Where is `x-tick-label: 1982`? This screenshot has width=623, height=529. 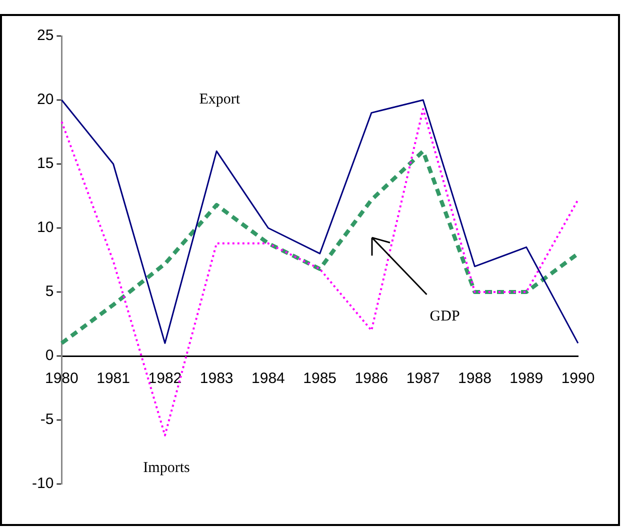 x-tick-label: 1982 is located at coordinates (165, 379).